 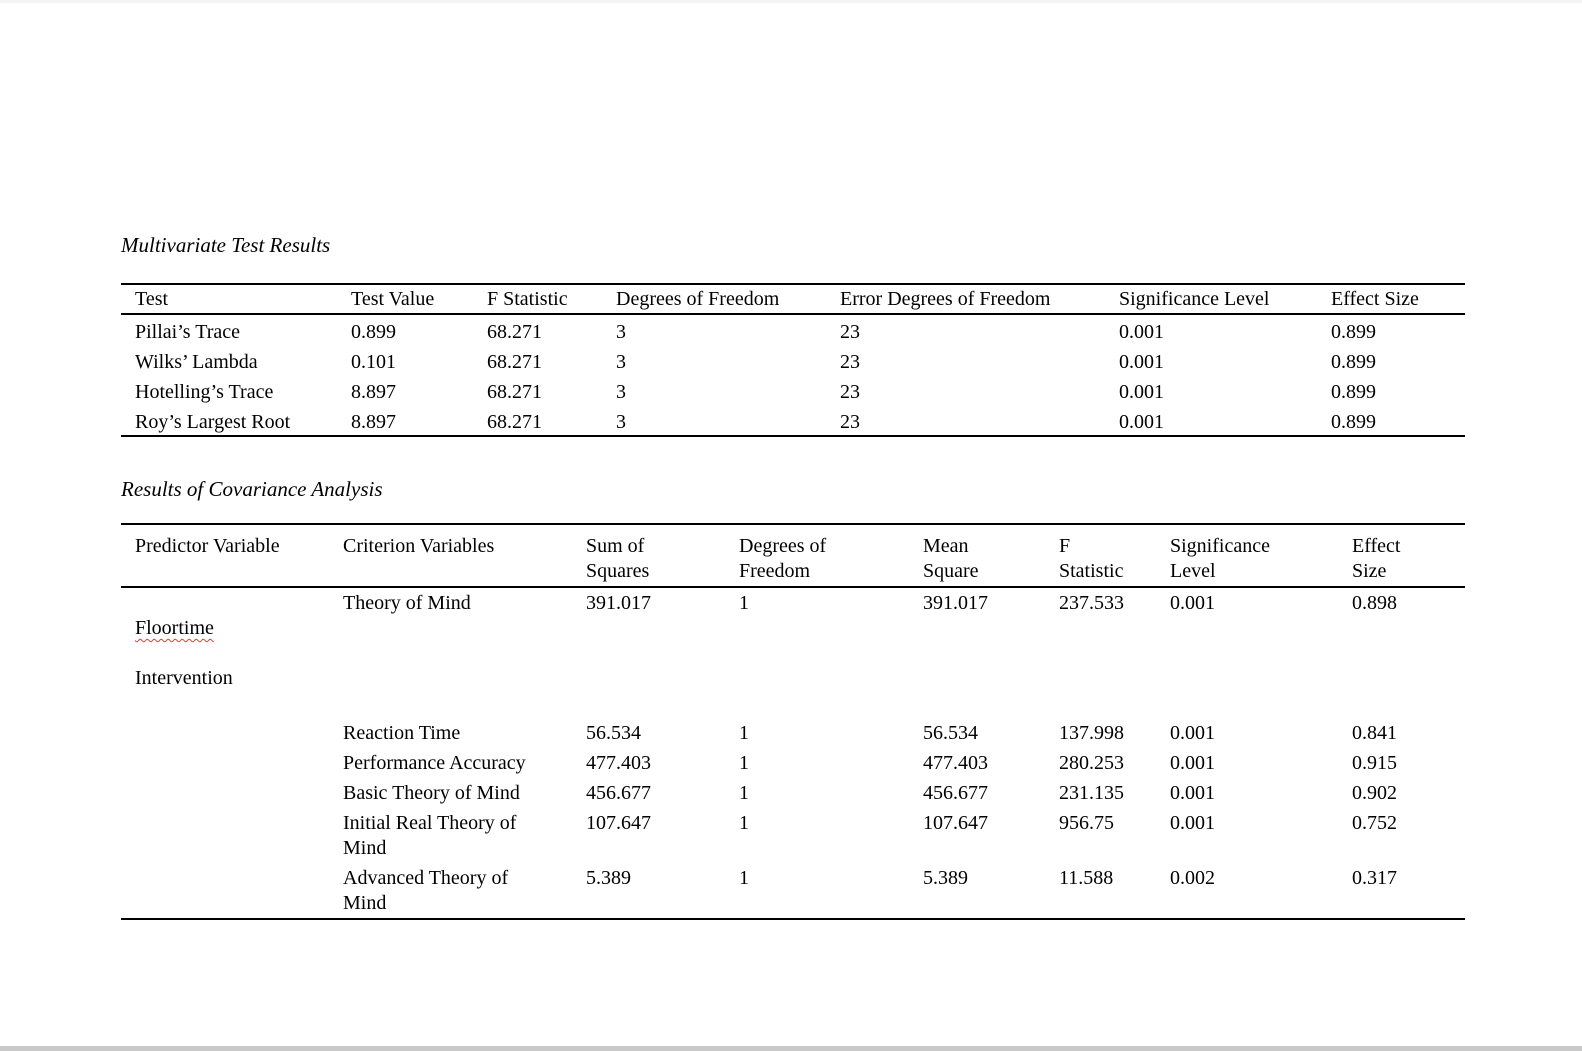 What do you see at coordinates (204, 392) in the screenshot?
I see `cell-test-name: Hotelling’s Trace` at bounding box center [204, 392].